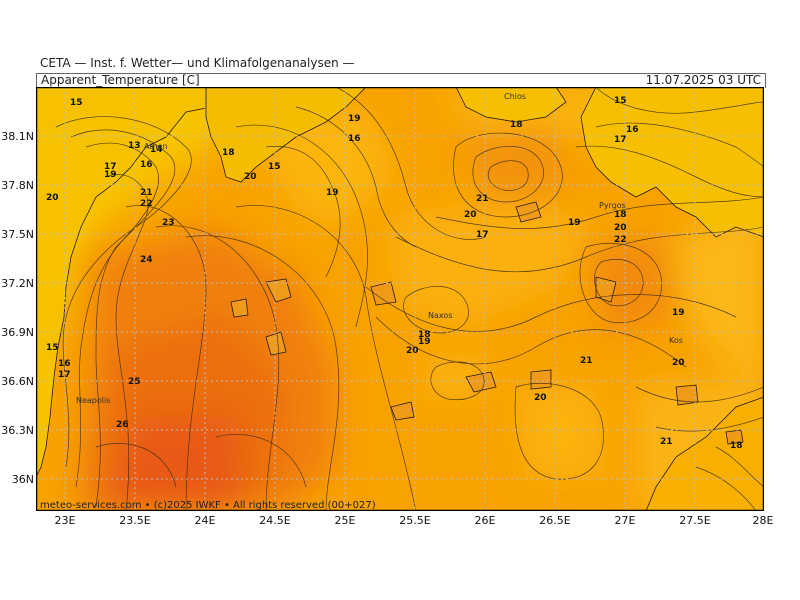 This screenshot has width=800, height=600. Describe the element at coordinates (440, 315) in the screenshot. I see `place-naxos: Naxos` at that location.